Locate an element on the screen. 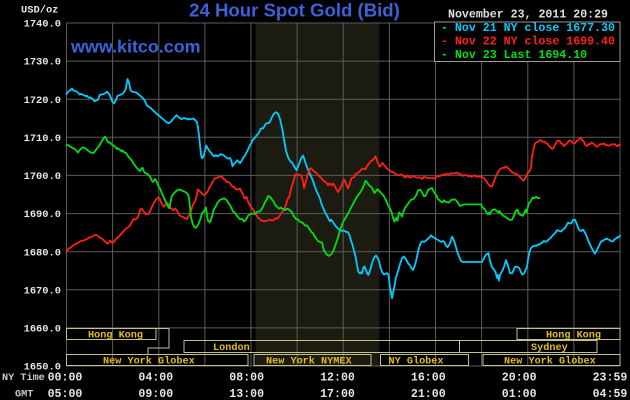 This screenshot has height=400, width=630. svg-text: 21:00 is located at coordinates (428, 394).